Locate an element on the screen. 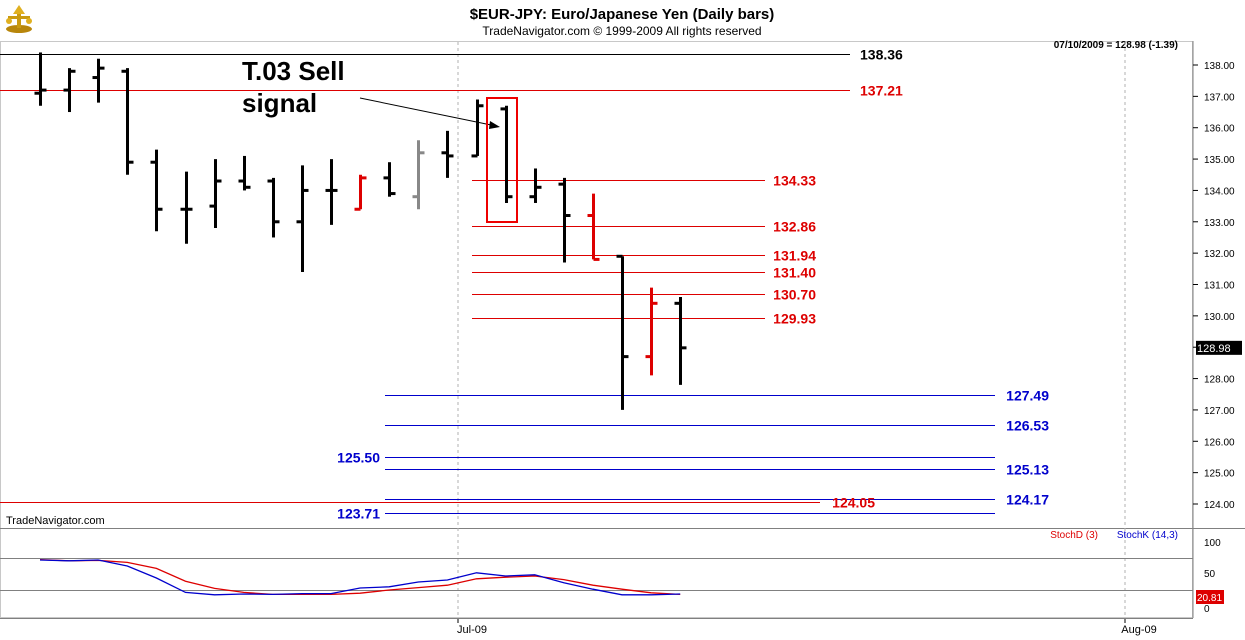 The image size is (1245, 640). level-label: 131.40 is located at coordinates (794, 273).